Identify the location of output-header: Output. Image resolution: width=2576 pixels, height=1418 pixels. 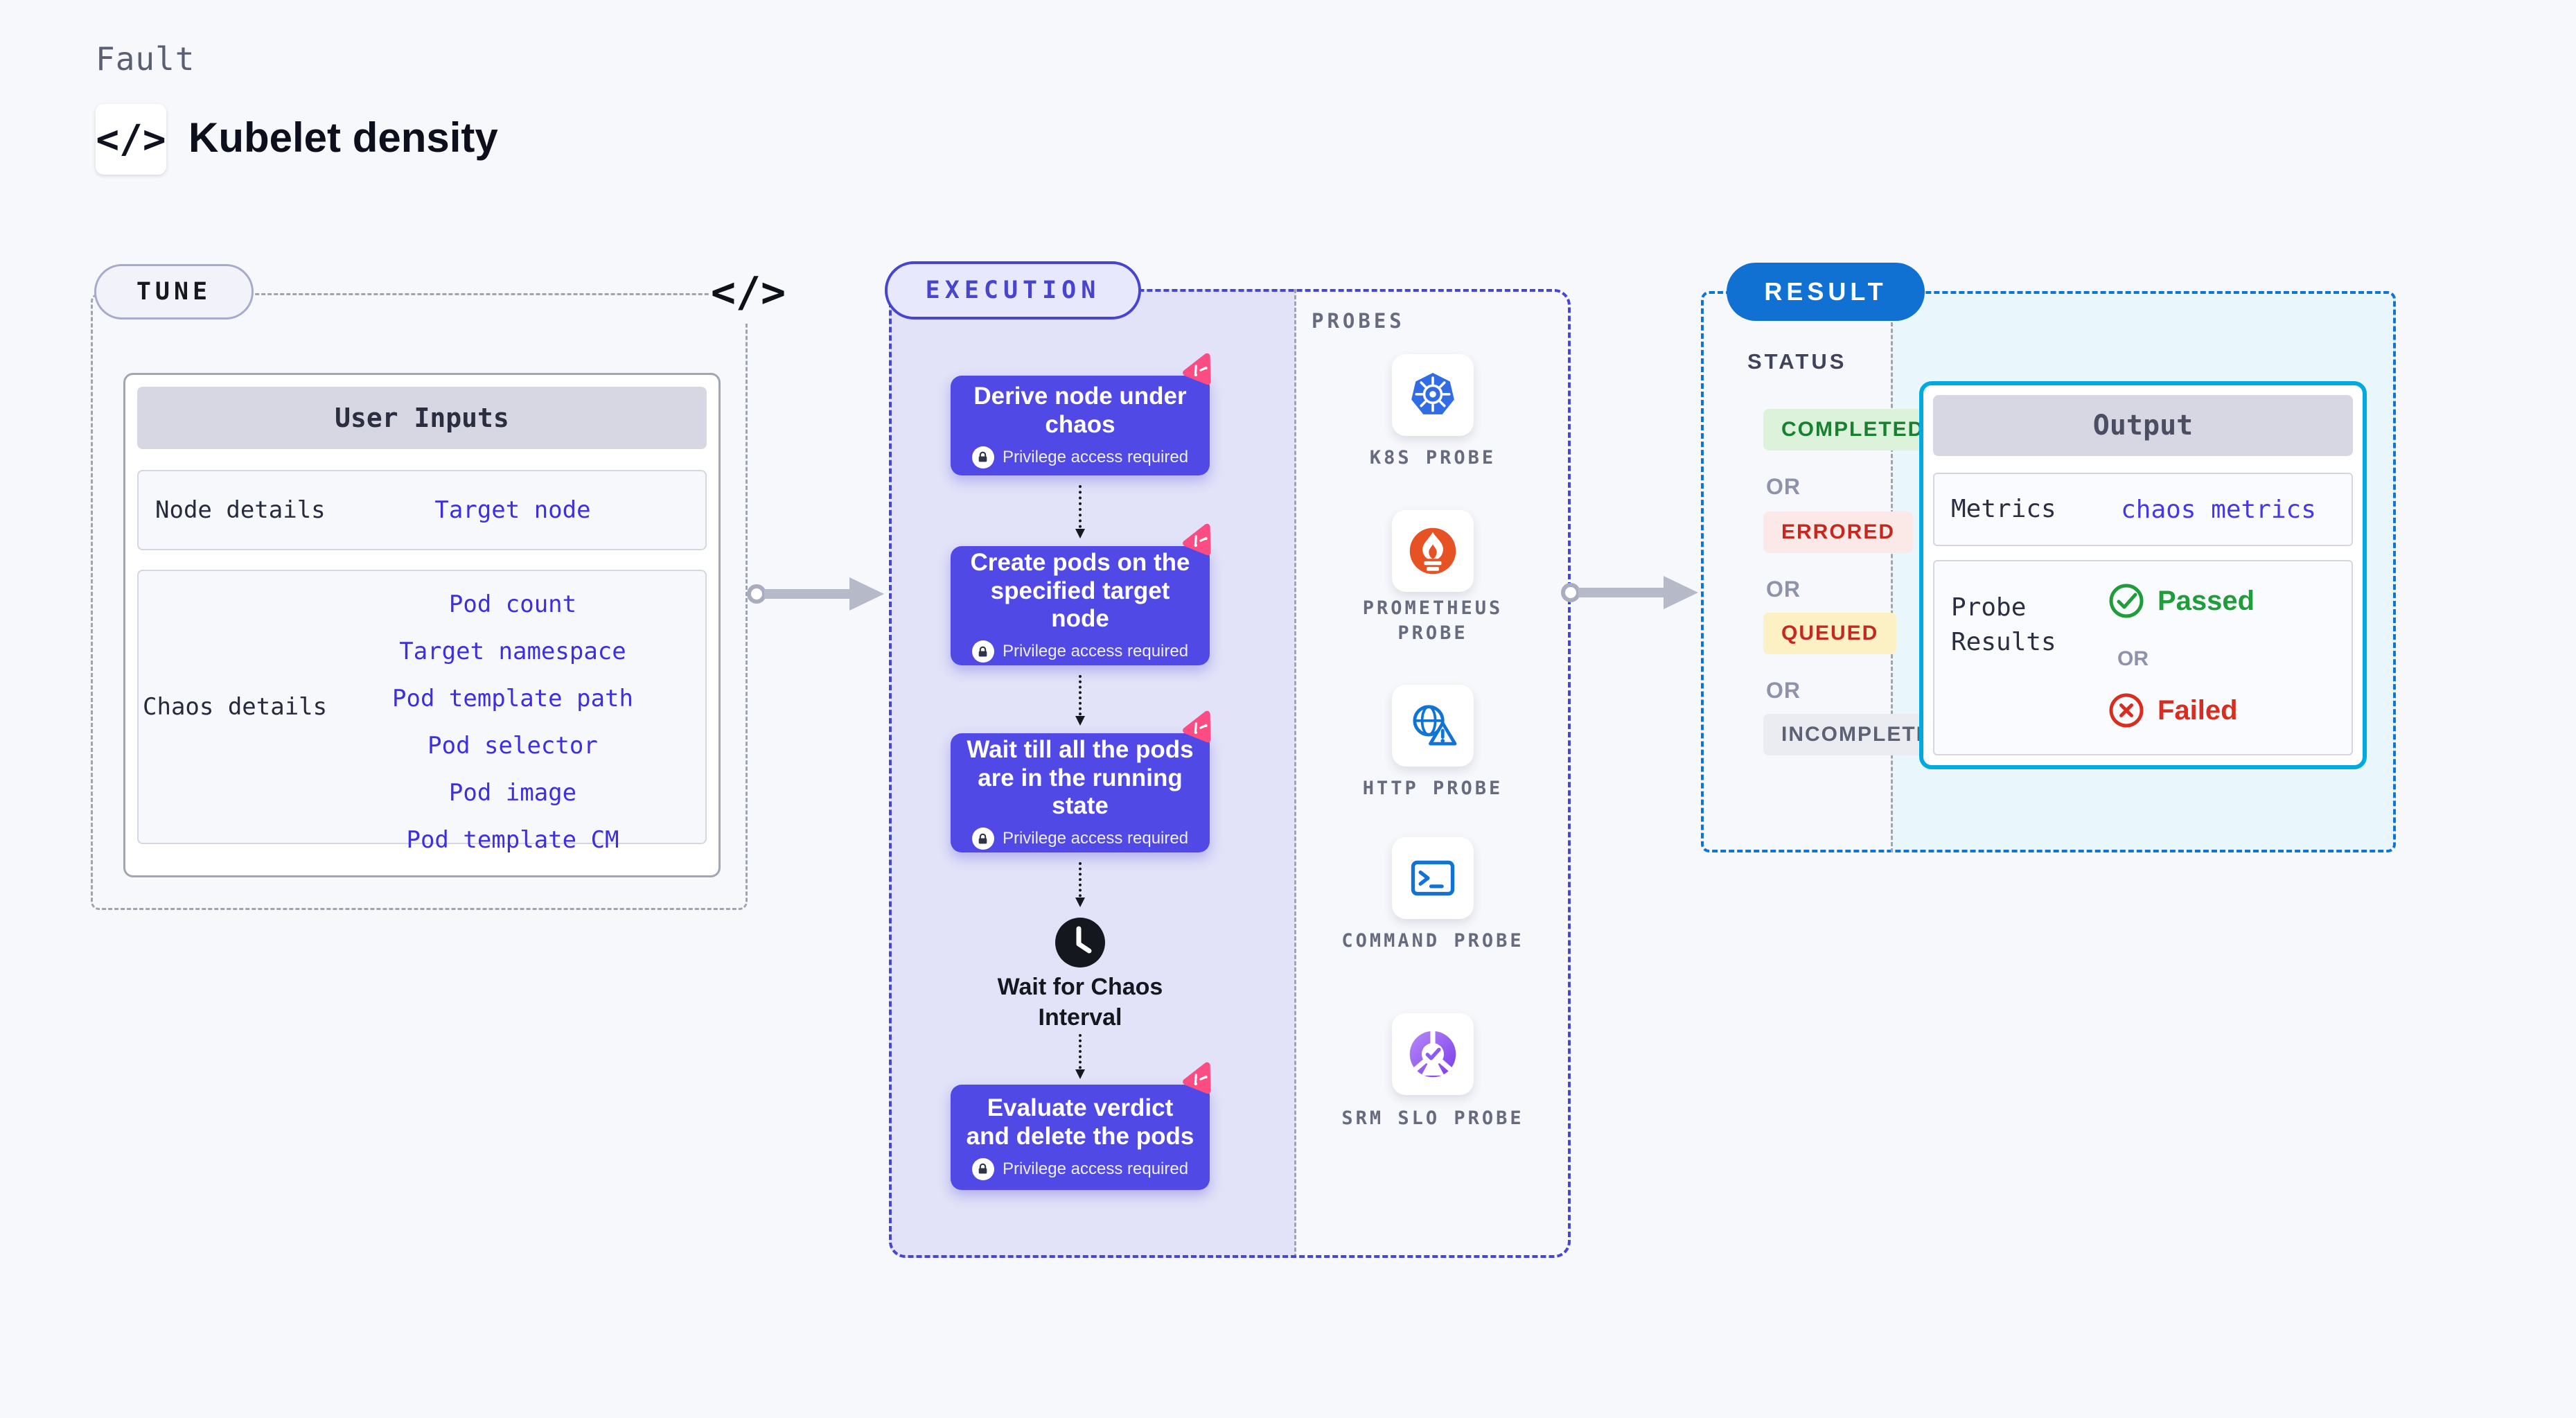
(2143, 426).